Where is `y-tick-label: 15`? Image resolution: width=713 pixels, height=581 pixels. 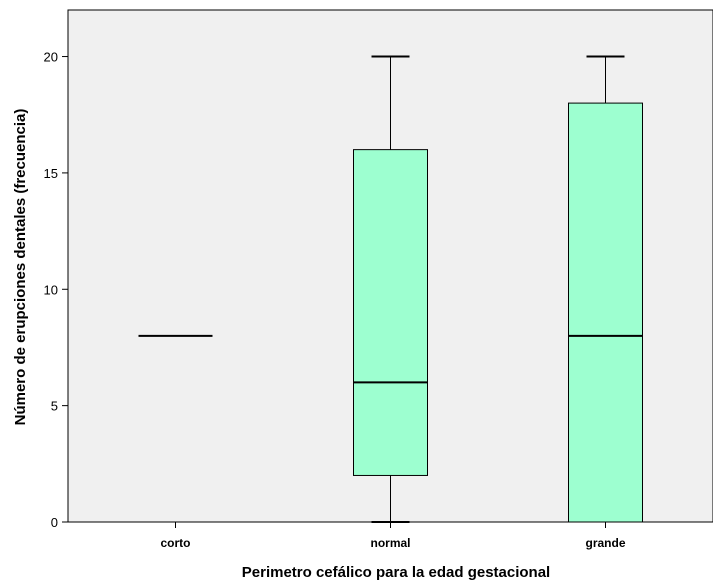 y-tick-label: 15 is located at coordinates (51, 173).